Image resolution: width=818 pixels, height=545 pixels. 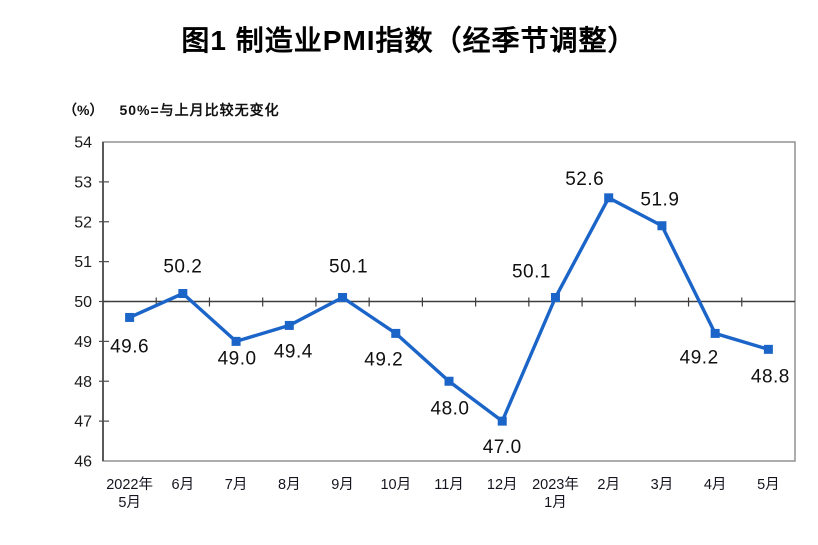 I want to click on data-label: 49.6, so click(x=129, y=346).